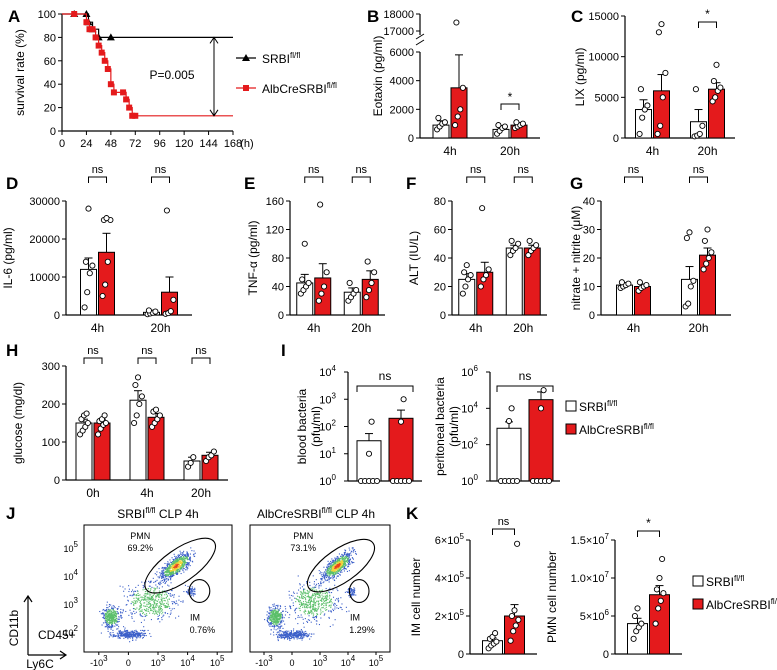  What do you see at coordinates (44, 240) in the screenshot?
I see `y-tick-label: 20000` at bounding box center [44, 240].